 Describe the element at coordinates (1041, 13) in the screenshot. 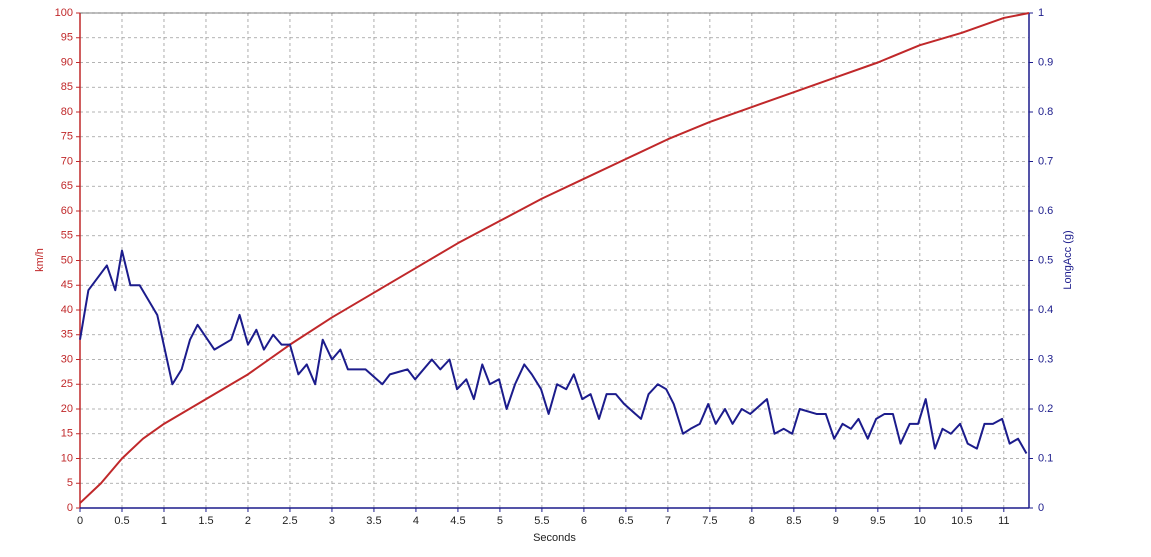

I see `y2-tick-label: 1` at that location.